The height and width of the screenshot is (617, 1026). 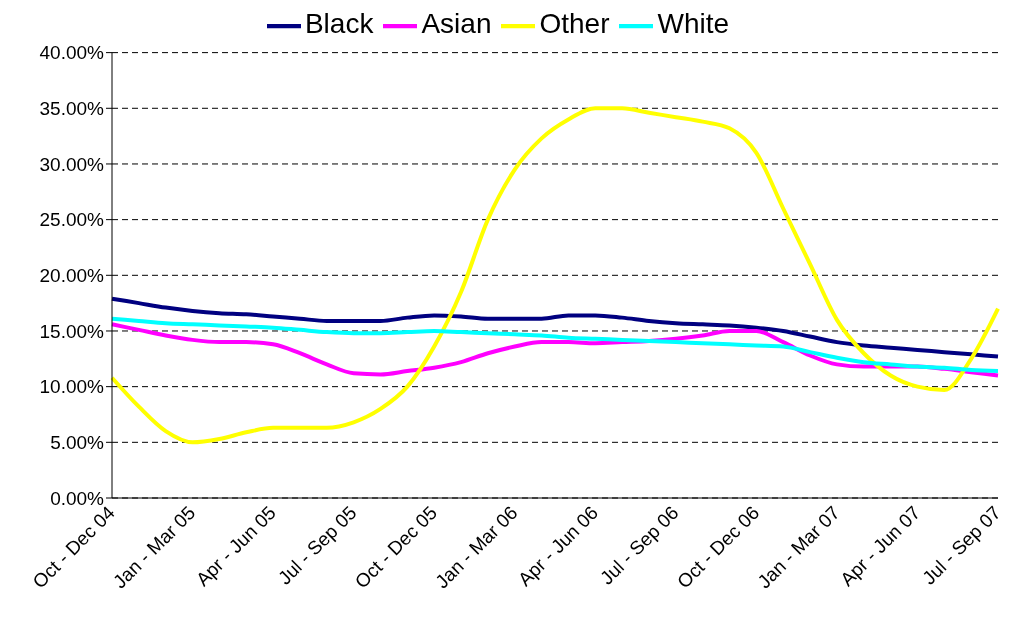 I want to click on legend-label: Asian, so click(x=456, y=23).